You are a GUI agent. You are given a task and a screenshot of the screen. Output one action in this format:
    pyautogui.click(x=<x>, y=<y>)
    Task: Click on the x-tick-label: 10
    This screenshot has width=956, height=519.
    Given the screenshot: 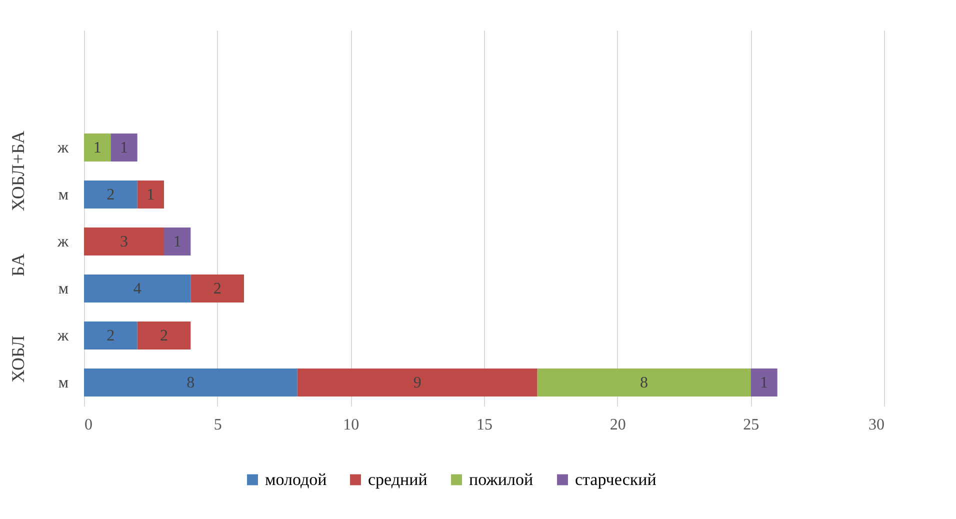 What is the action you would take?
    pyautogui.click(x=351, y=425)
    